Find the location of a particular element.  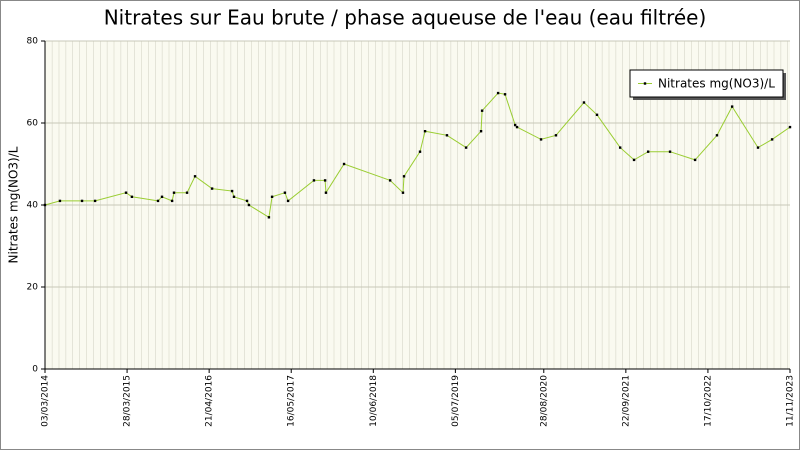

x-tick-label: 10/06/2018 is located at coordinates (374, 401).